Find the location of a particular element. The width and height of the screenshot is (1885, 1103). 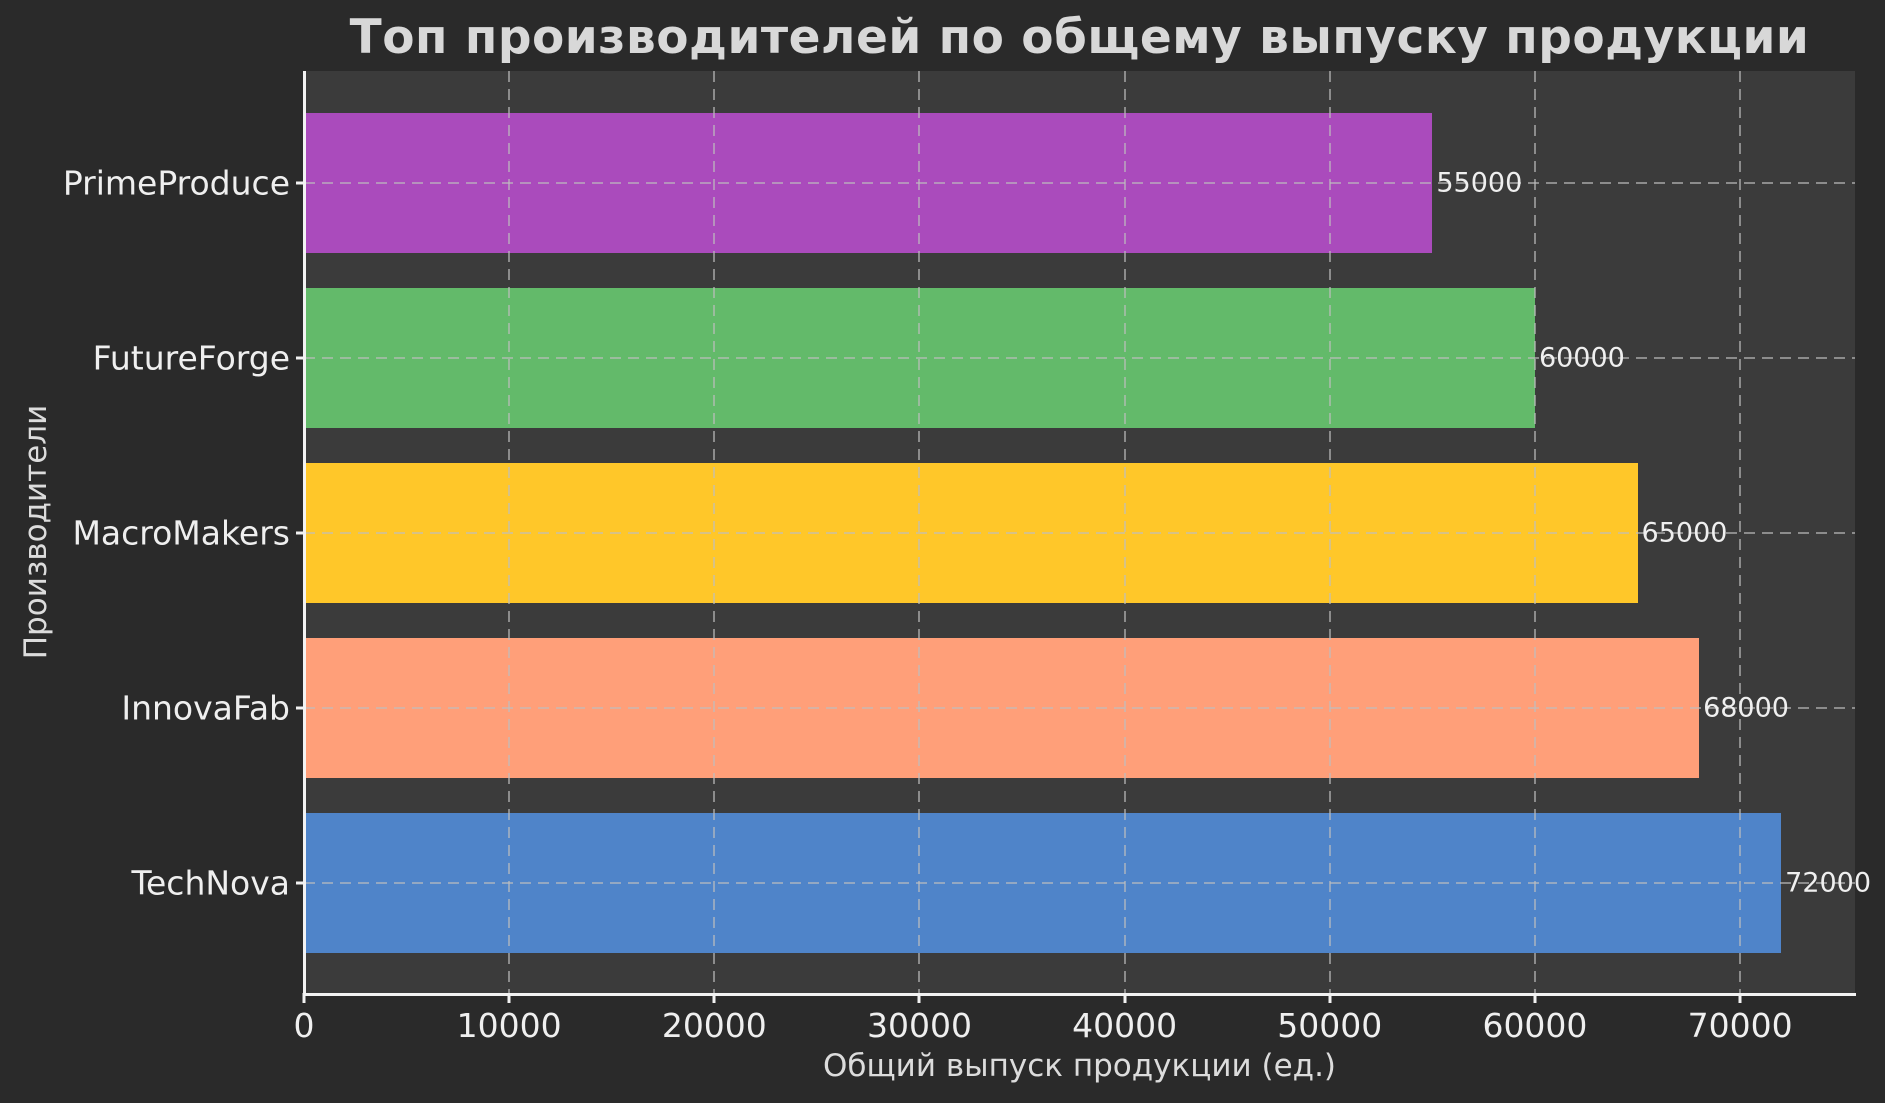

bar-value-label: 65000 is located at coordinates (1684, 533).